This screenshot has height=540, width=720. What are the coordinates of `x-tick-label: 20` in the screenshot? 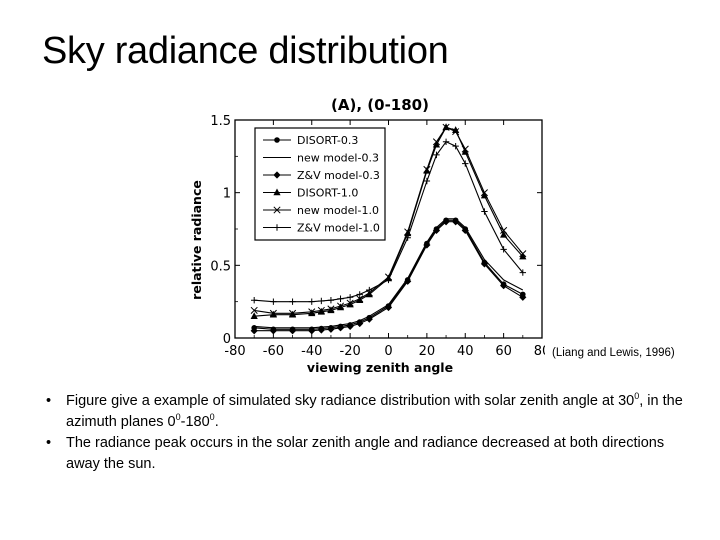 It's located at (427, 351).